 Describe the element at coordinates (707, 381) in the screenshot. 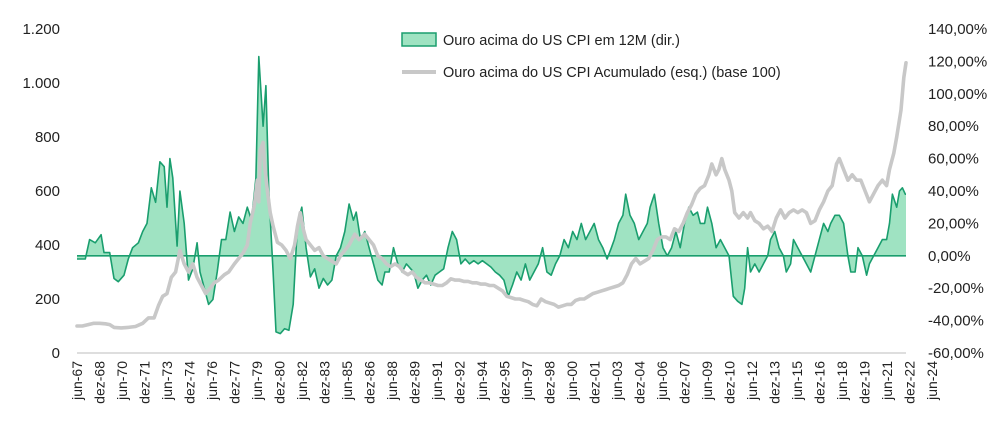

I see `x-tick-label: jun-09` at that location.